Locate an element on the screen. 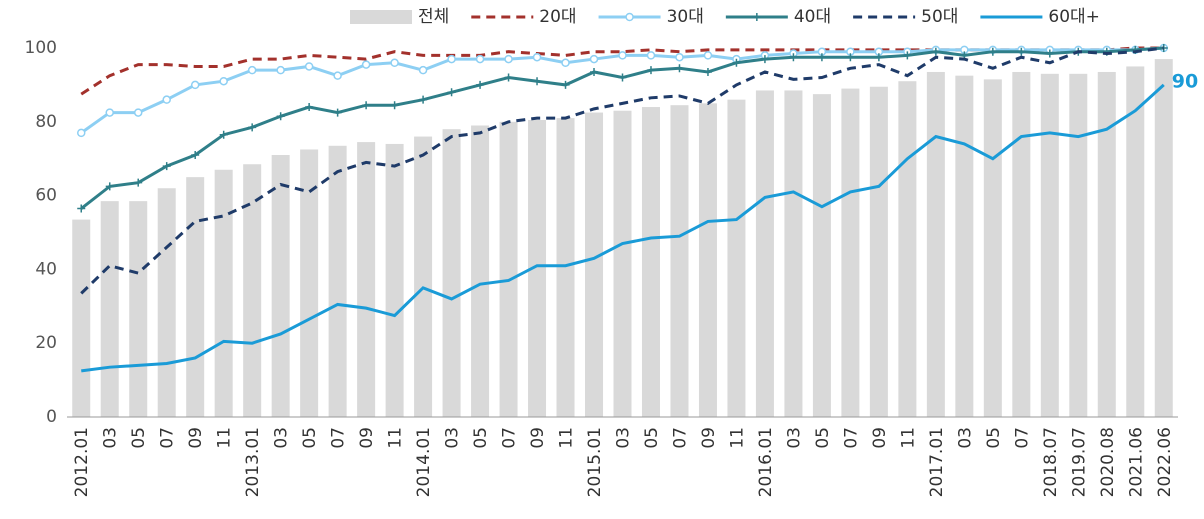  y-tick-label: 0 is located at coordinates (51, 417).